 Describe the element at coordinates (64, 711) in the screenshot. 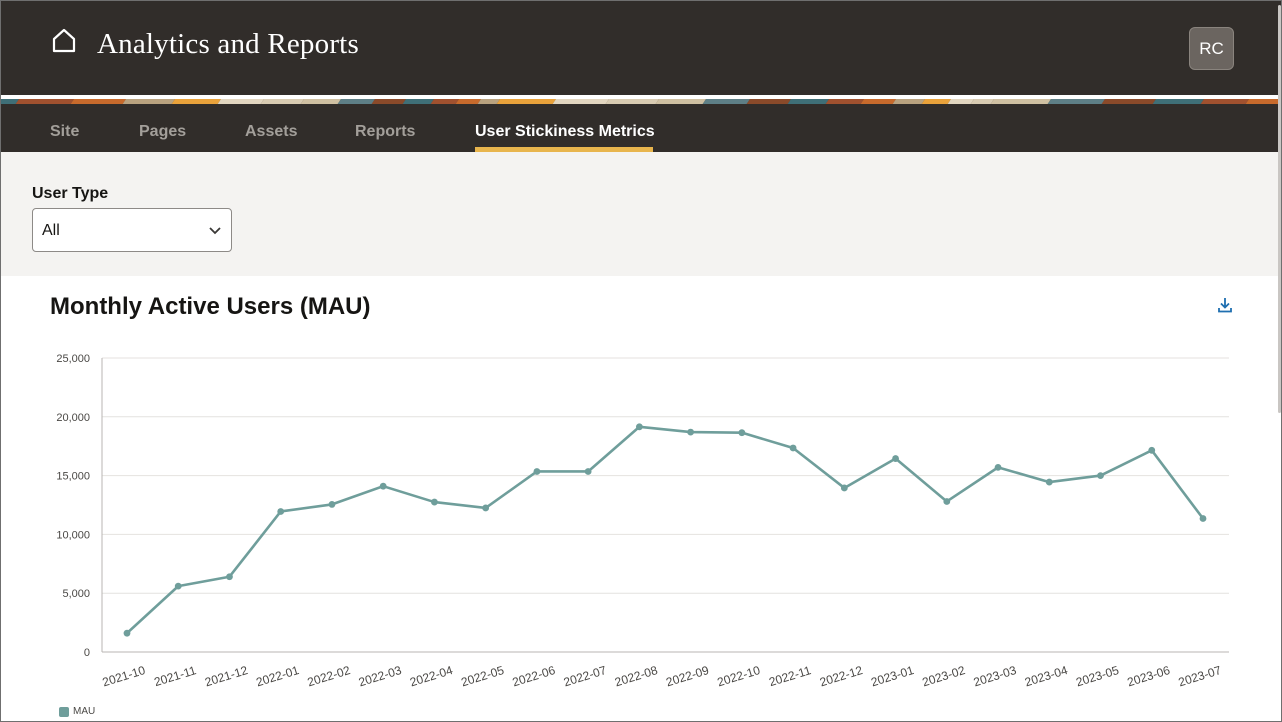

I see `legend-swatch` at that location.